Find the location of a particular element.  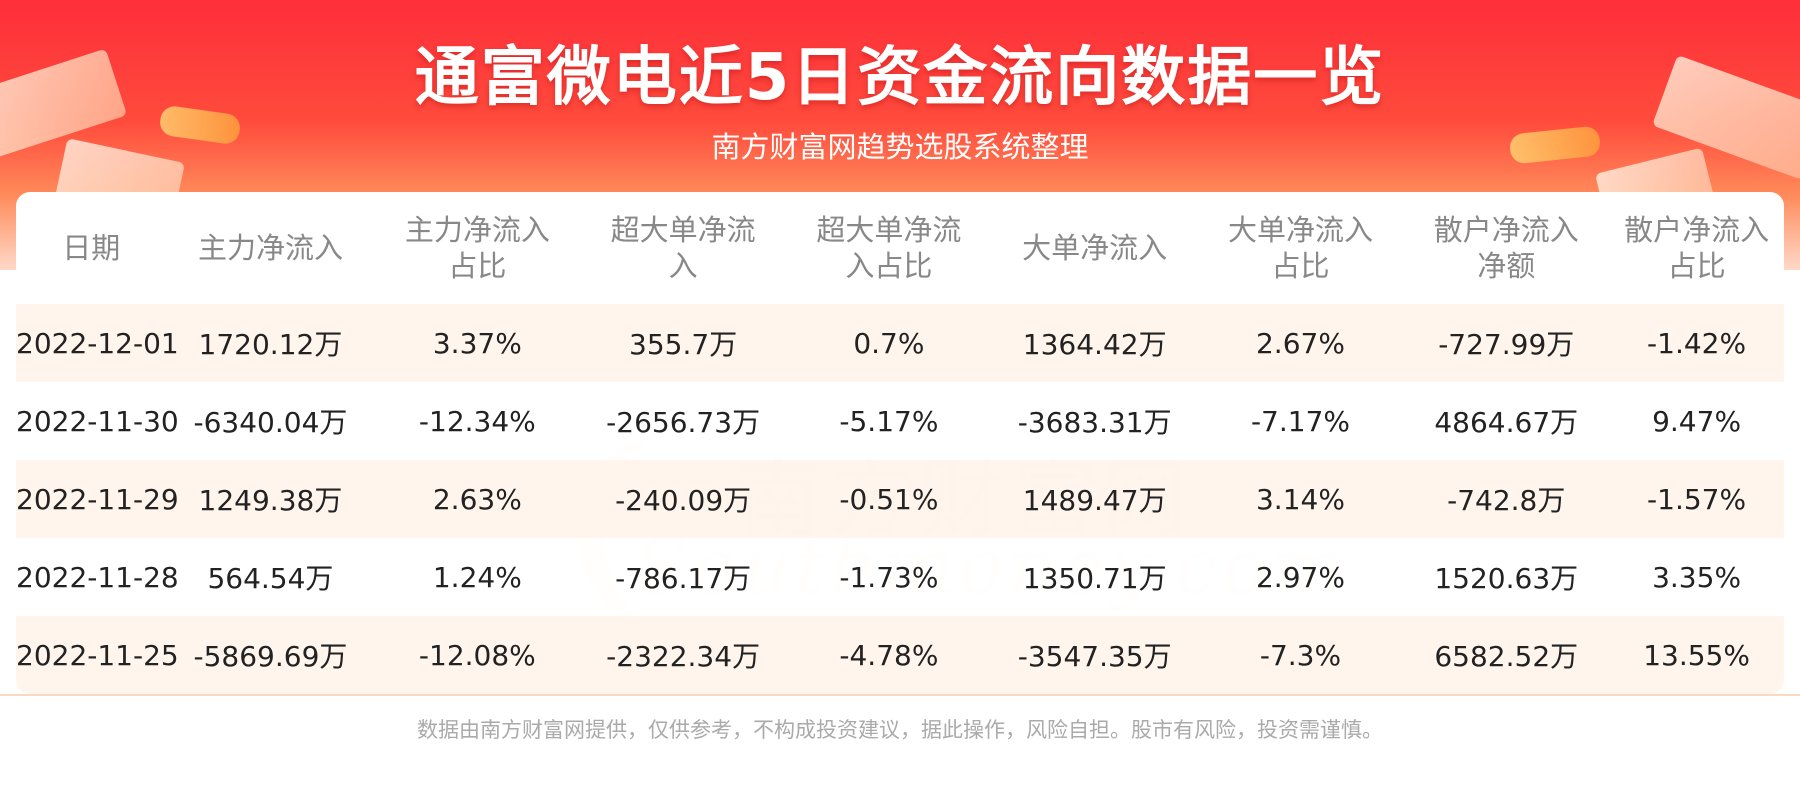

column-header: 超大单净流 入占比 is located at coordinates (889, 248).